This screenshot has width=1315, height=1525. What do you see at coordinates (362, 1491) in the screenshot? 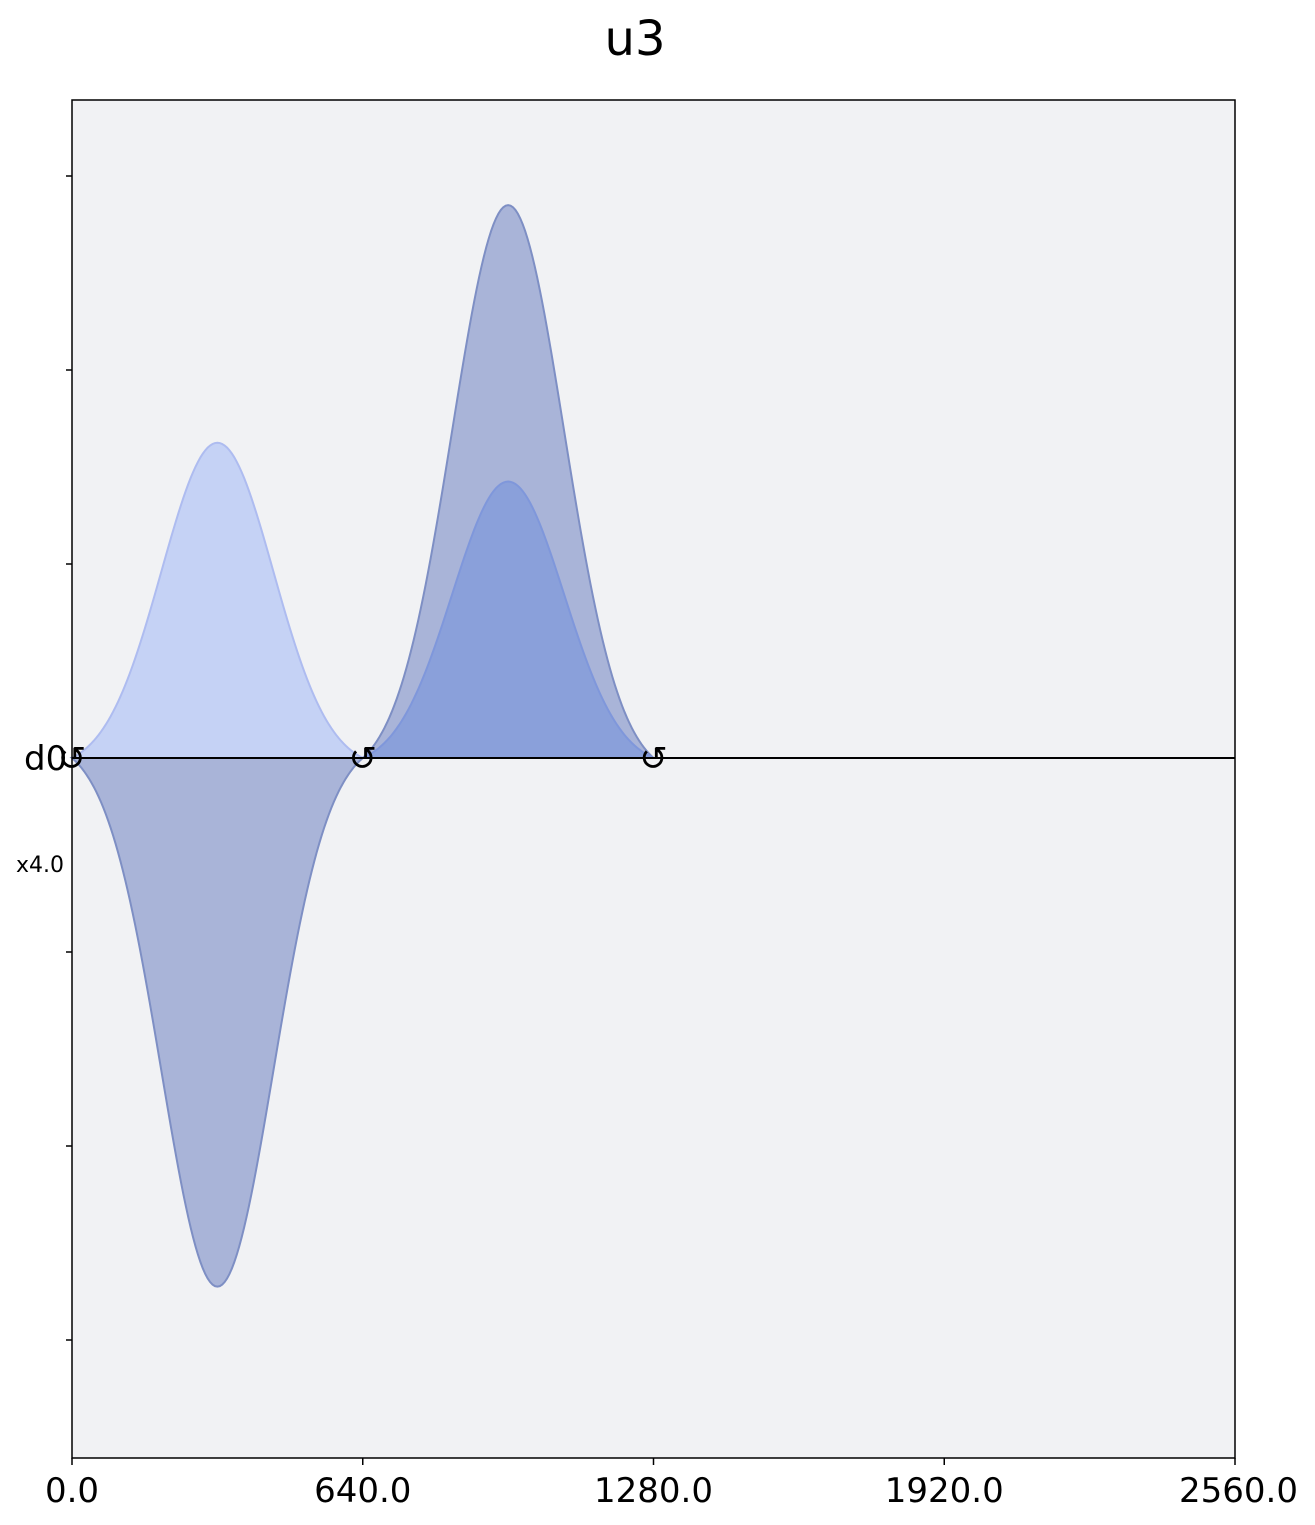
I see `x-tick-label: 640.0` at bounding box center [362, 1491].